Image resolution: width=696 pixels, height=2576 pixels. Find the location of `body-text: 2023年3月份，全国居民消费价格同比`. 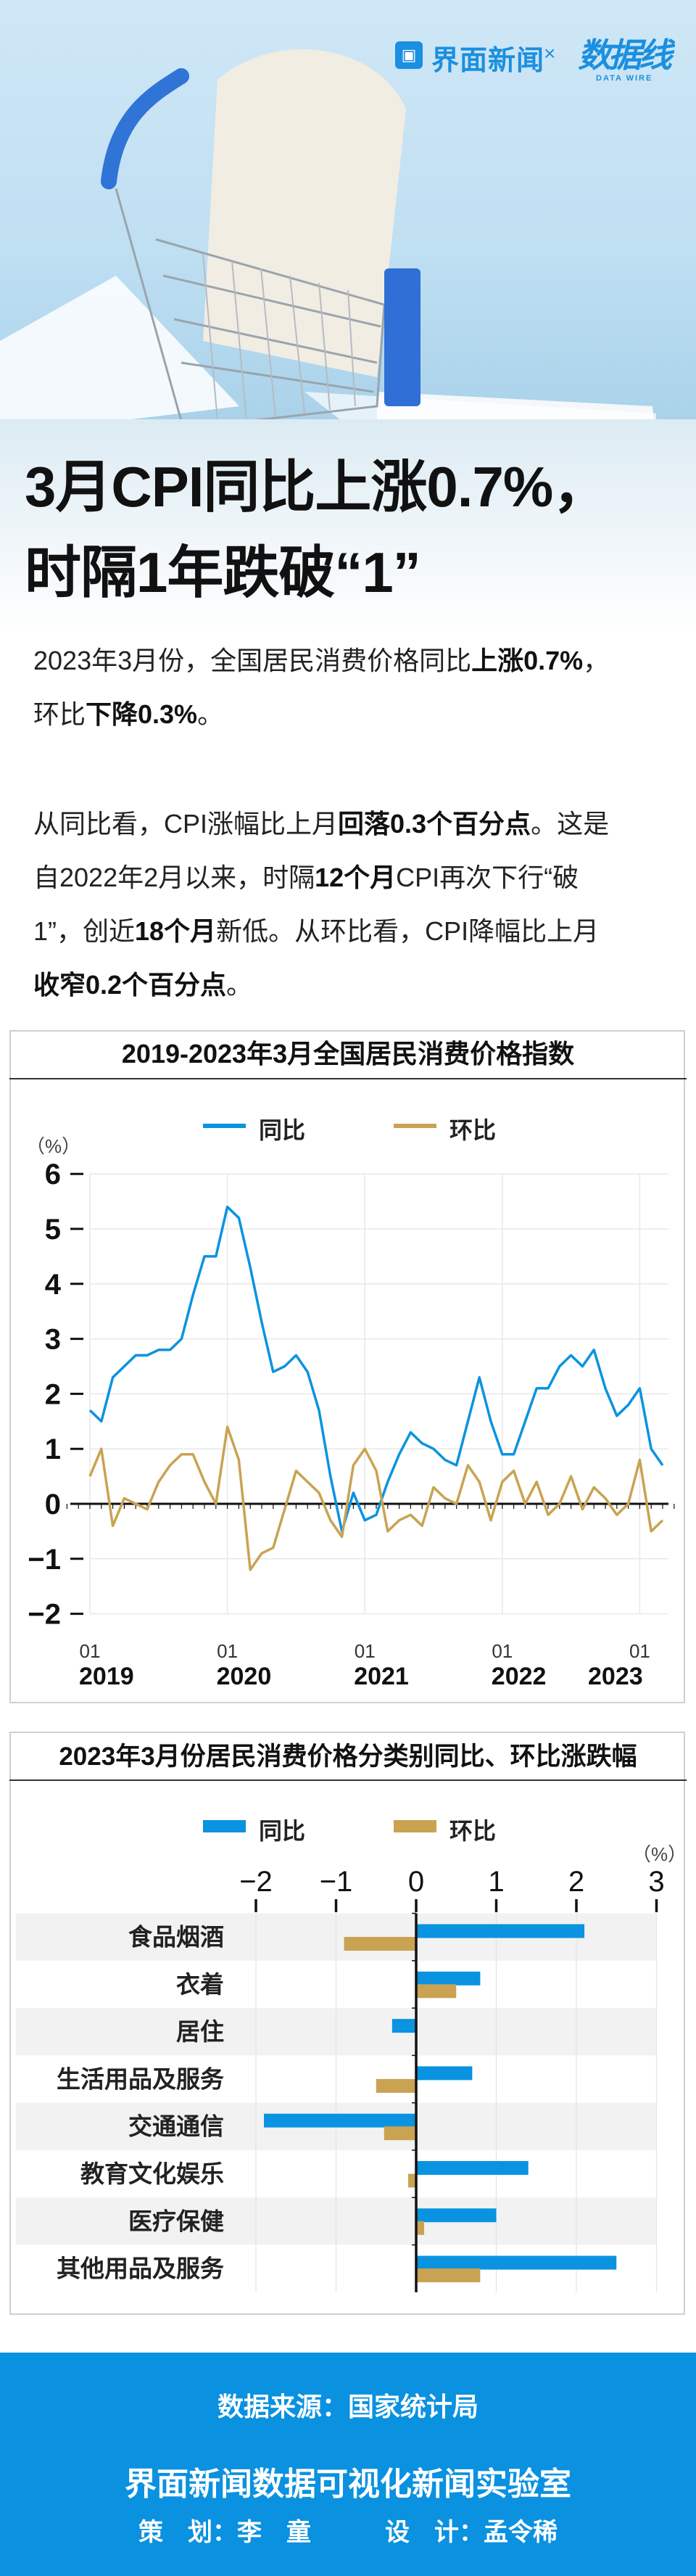

body-text: 2023年3月份，全国居民消费价格同比 is located at coordinates (252, 660).